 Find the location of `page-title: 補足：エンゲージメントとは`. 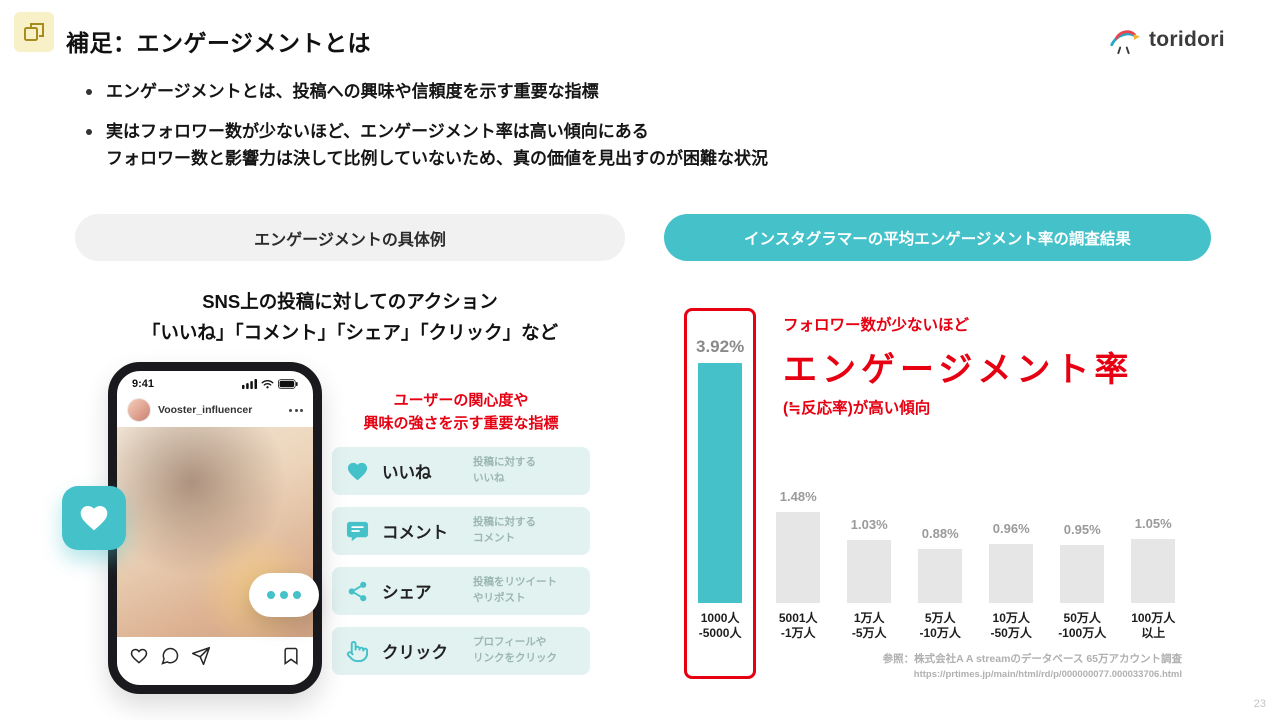

page-title: 補足：エンゲージメントとは is located at coordinates (219, 43).